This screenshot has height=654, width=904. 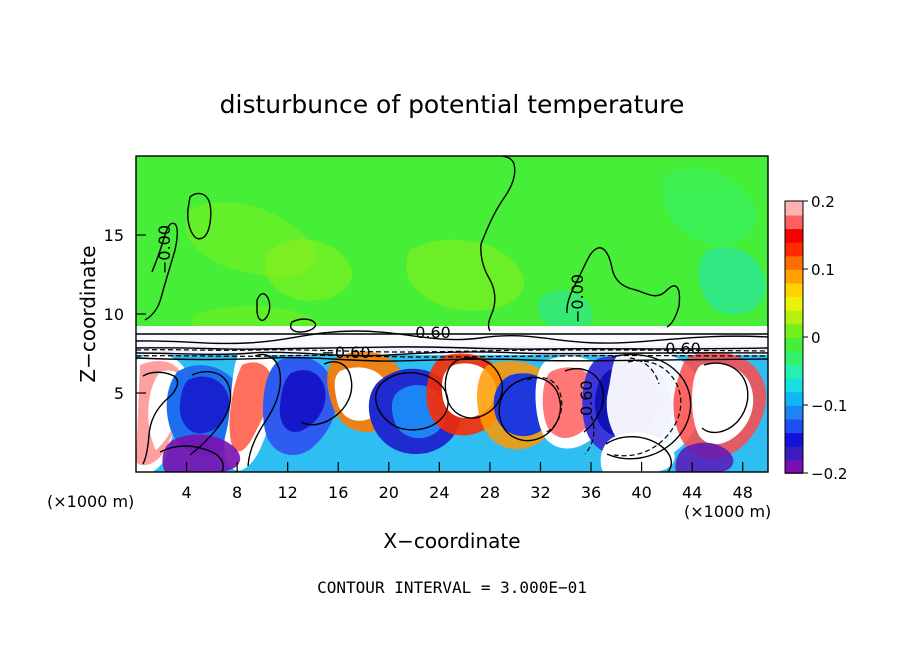 What do you see at coordinates (451, 541) in the screenshot?
I see `x-axis-label: X−coordinate` at bounding box center [451, 541].